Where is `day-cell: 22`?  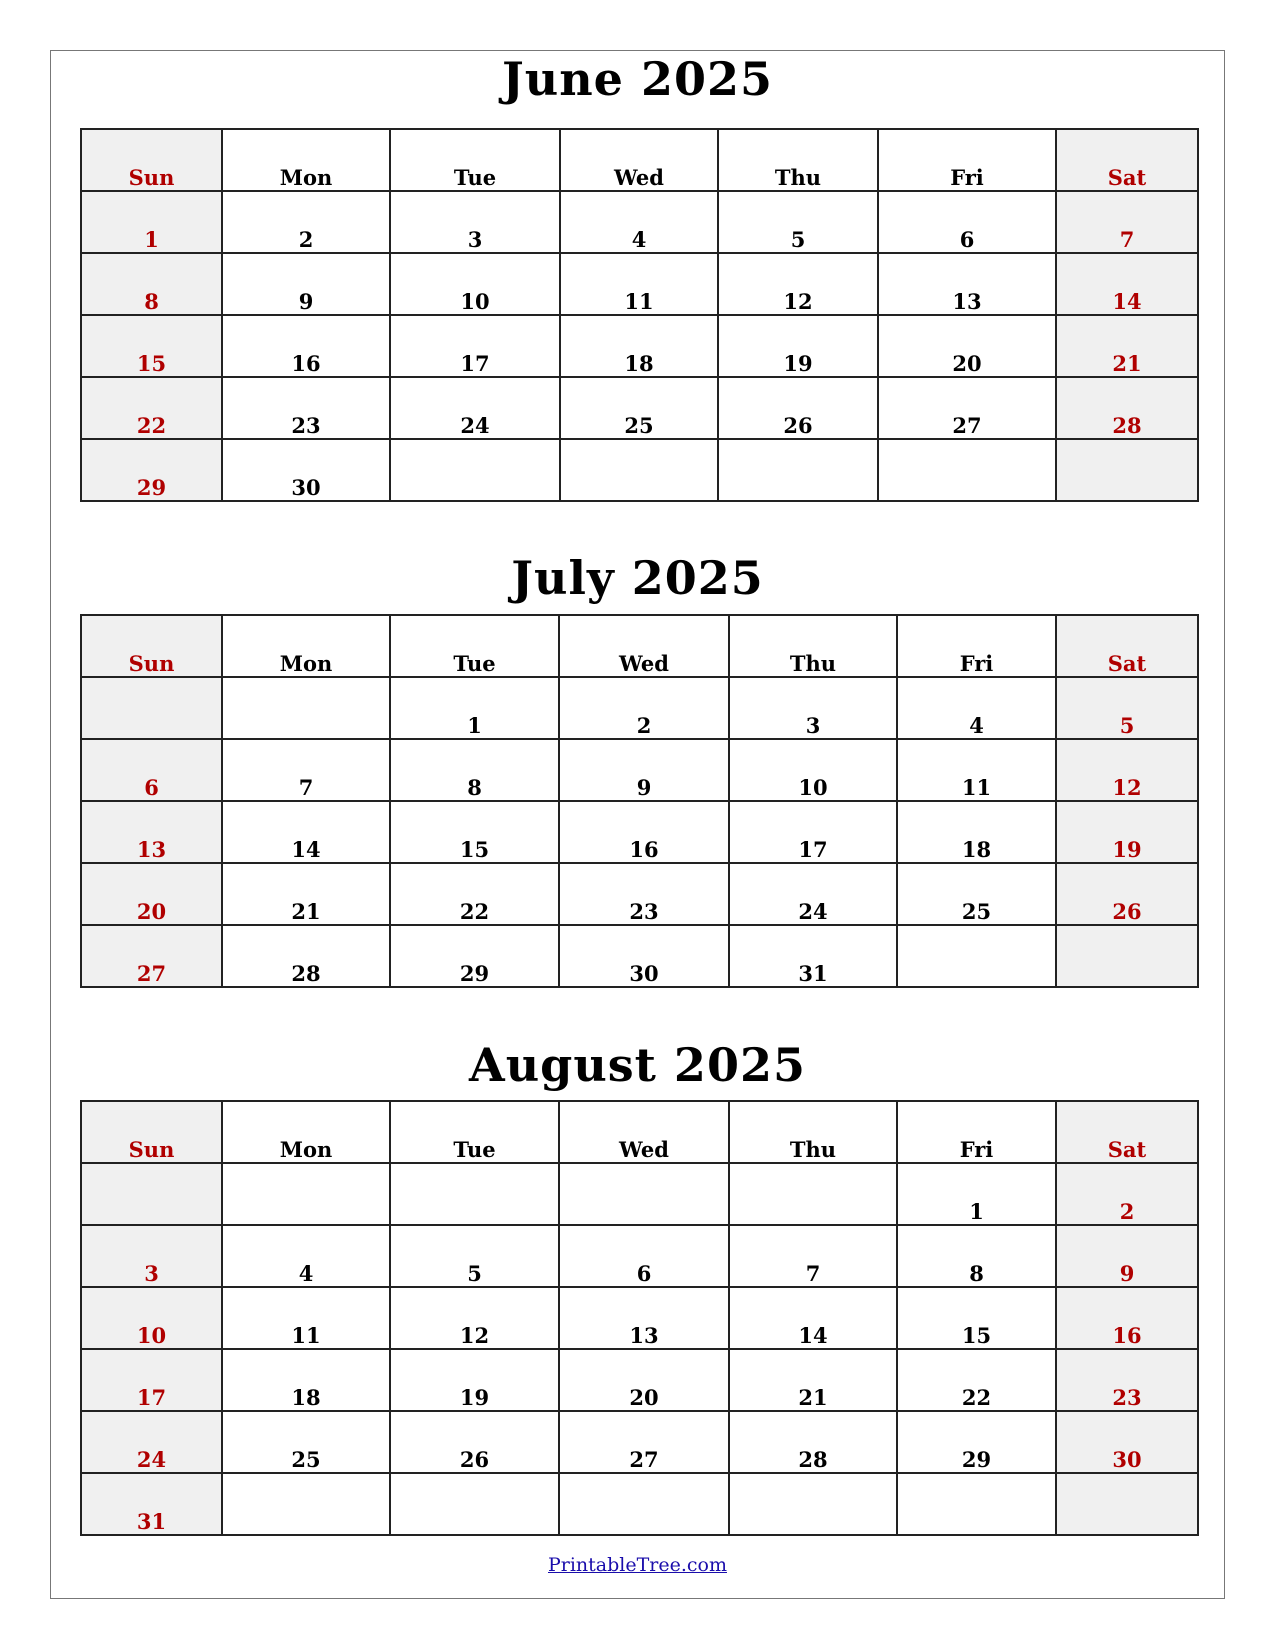
day-cell: 22 is located at coordinates (474, 894).